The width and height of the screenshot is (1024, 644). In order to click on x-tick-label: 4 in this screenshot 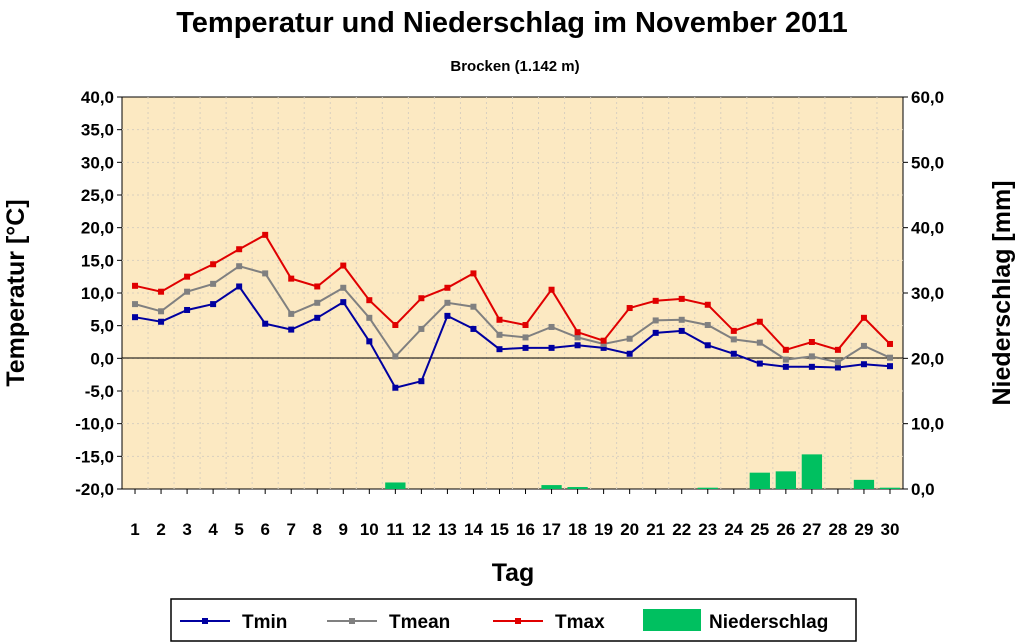, I will do `click(213, 529)`.